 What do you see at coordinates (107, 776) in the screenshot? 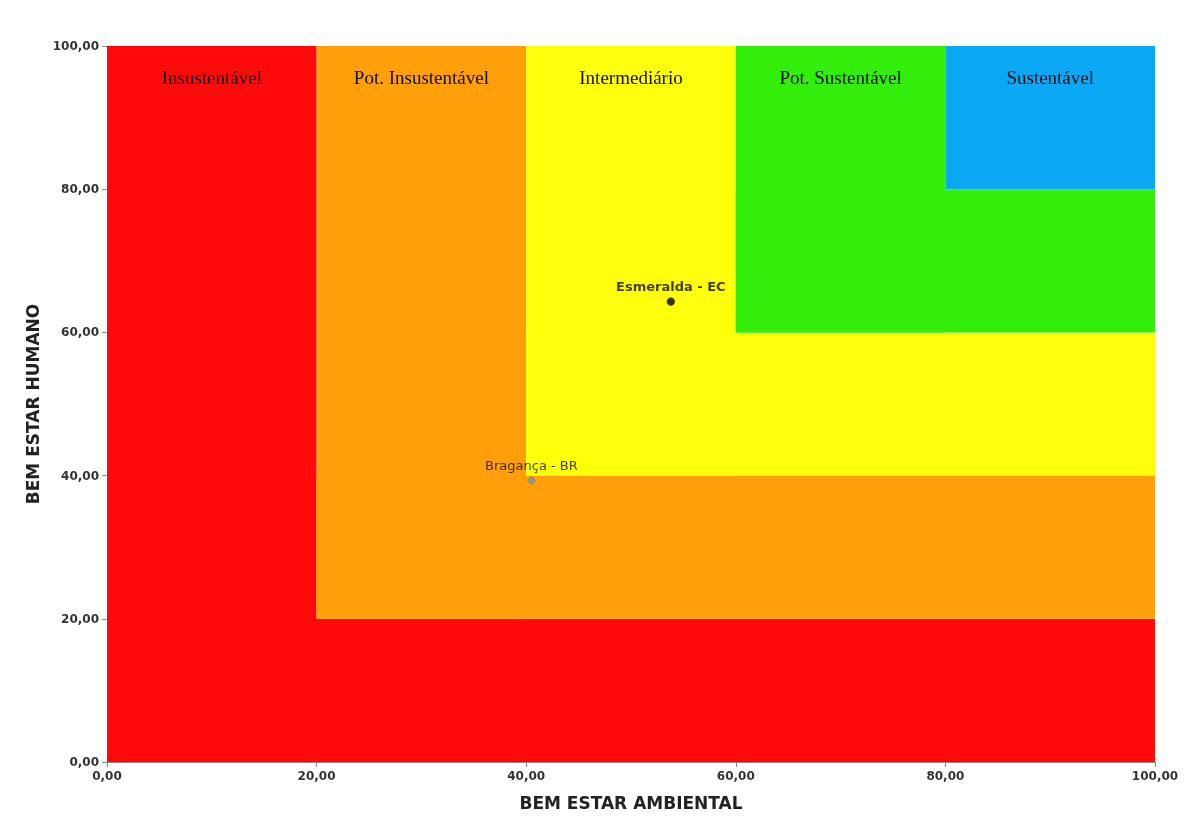
I see `x-tick-label: 0,00` at bounding box center [107, 776].